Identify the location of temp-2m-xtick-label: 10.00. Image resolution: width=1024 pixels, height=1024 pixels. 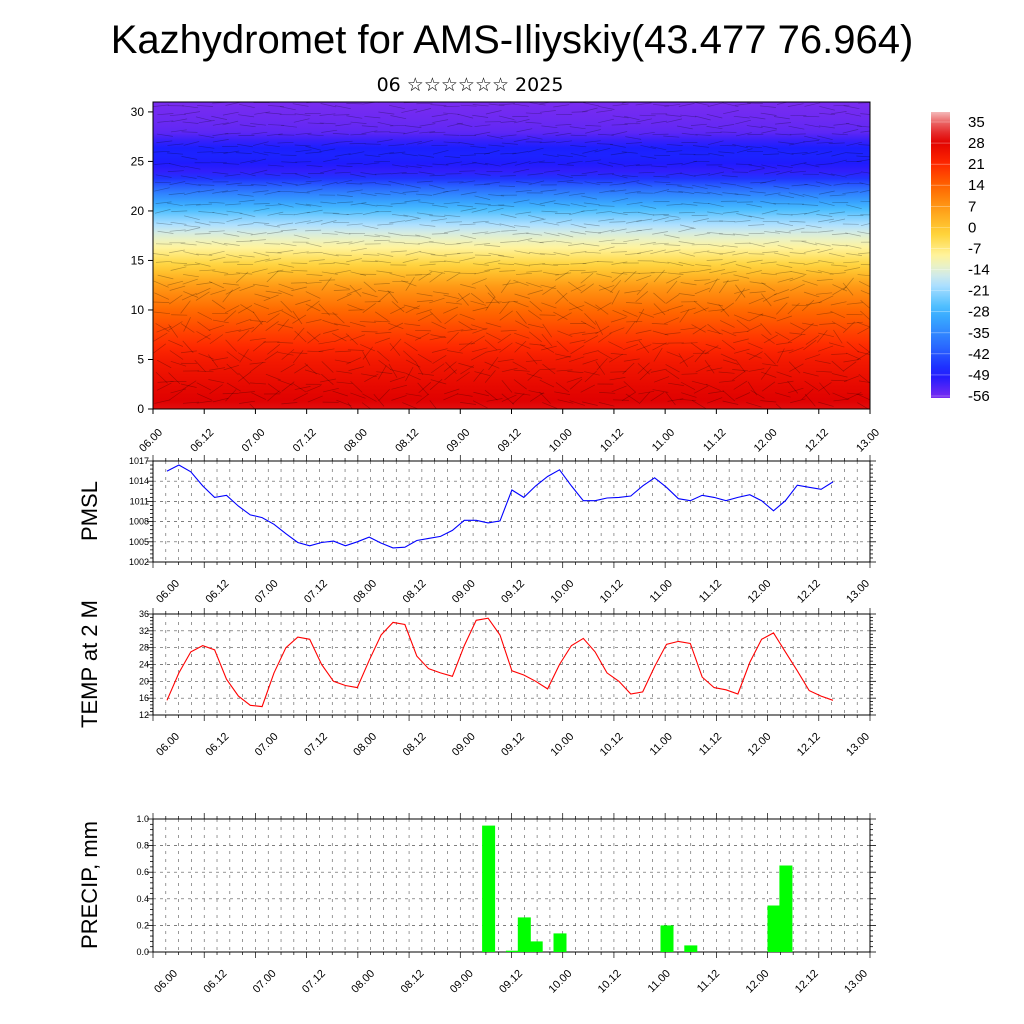
(562, 745).